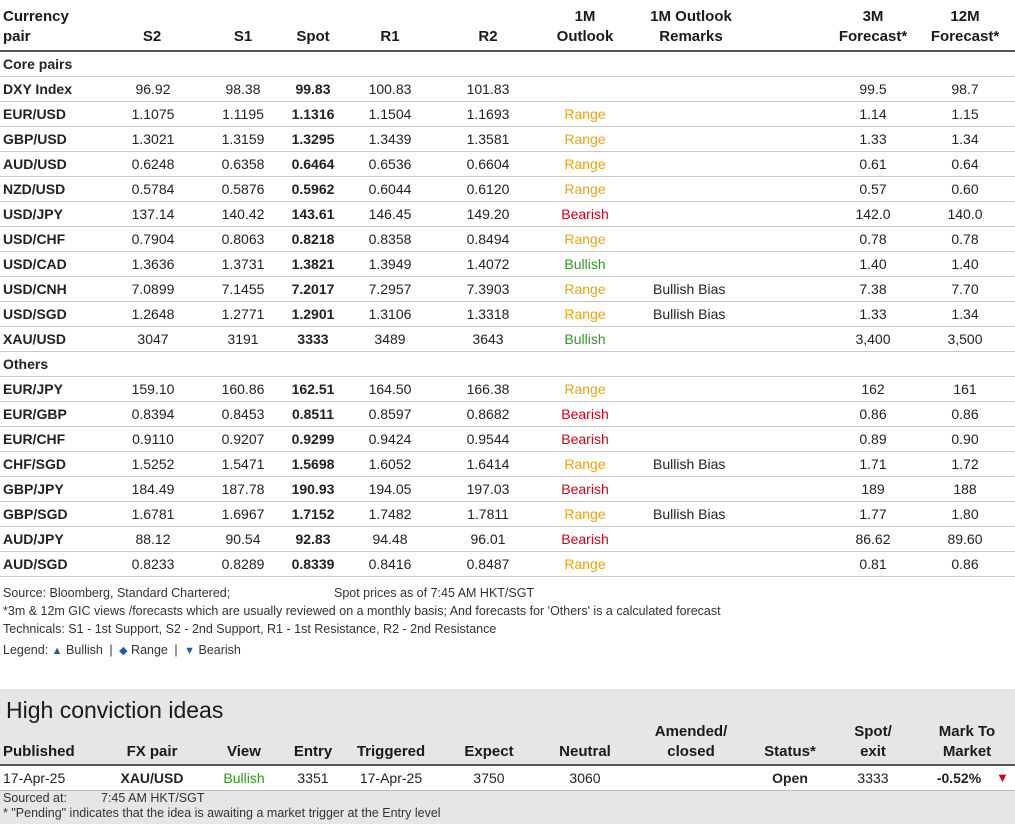 The image size is (1015, 824). I want to click on cell-r2: 1.3318, so click(488, 314).